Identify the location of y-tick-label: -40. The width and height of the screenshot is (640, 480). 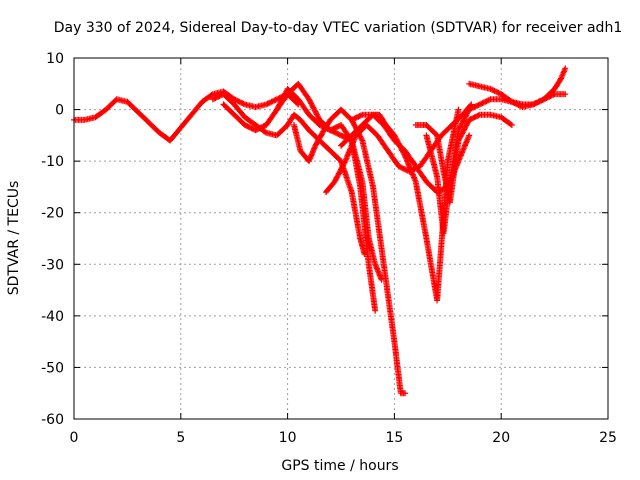
(52, 317).